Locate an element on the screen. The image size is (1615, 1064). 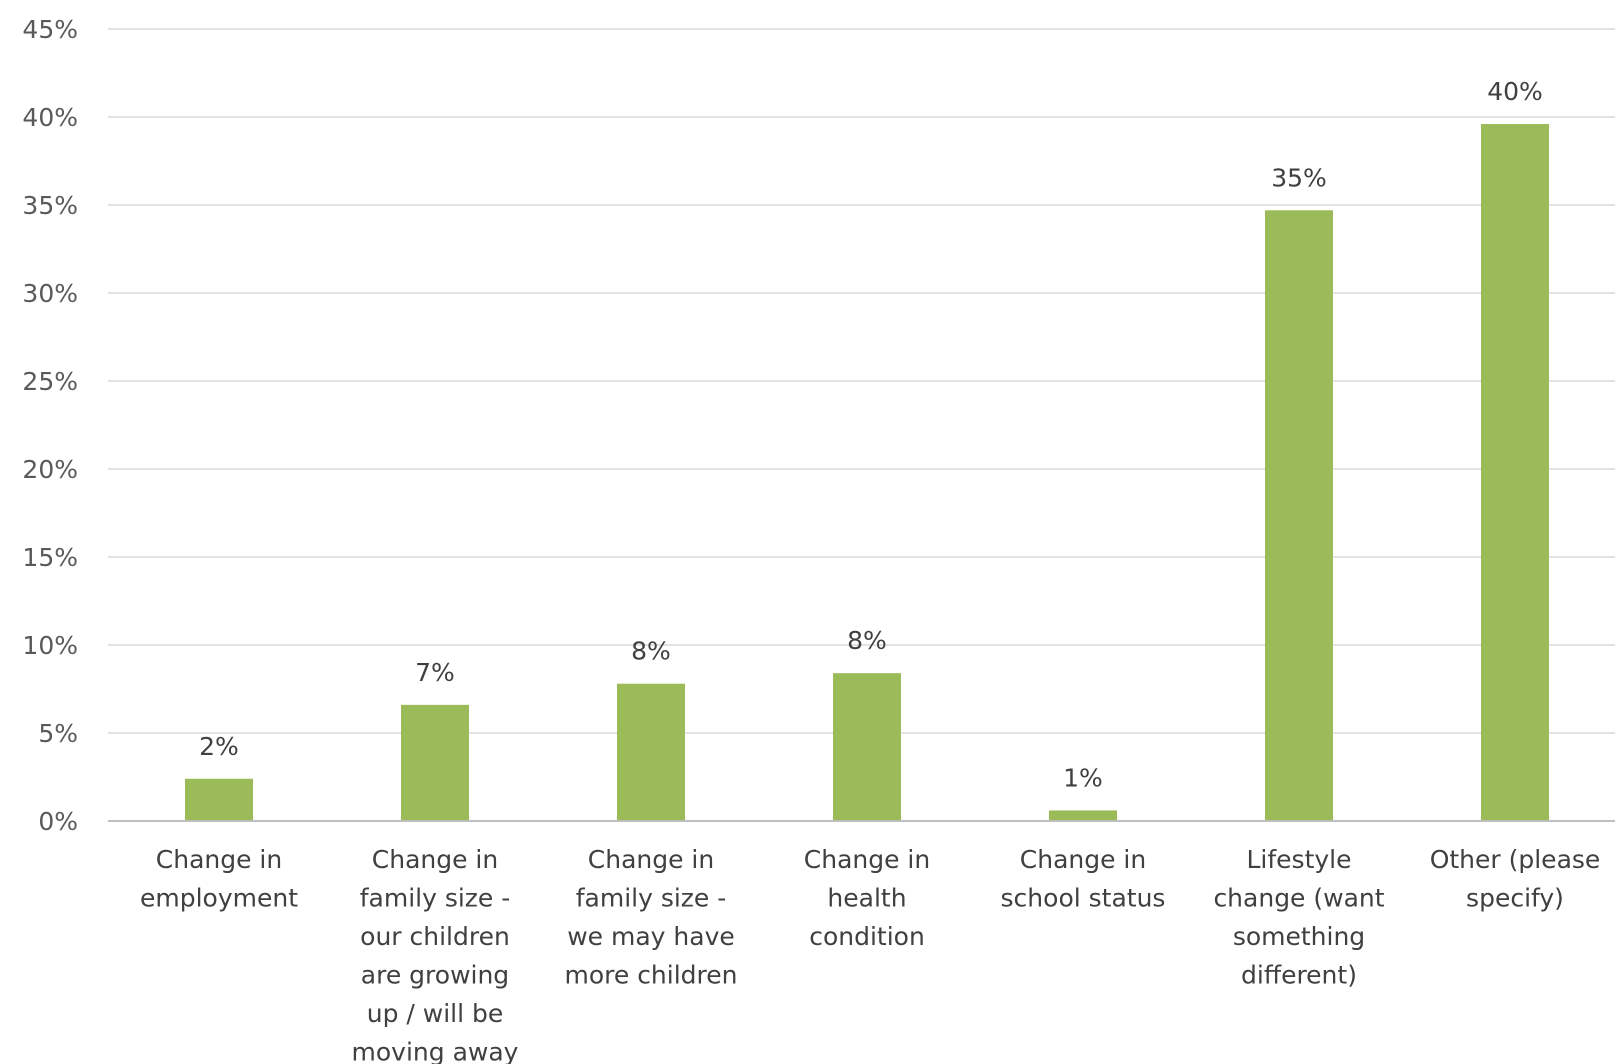
y-tick-label: 25% is located at coordinates (50, 381).